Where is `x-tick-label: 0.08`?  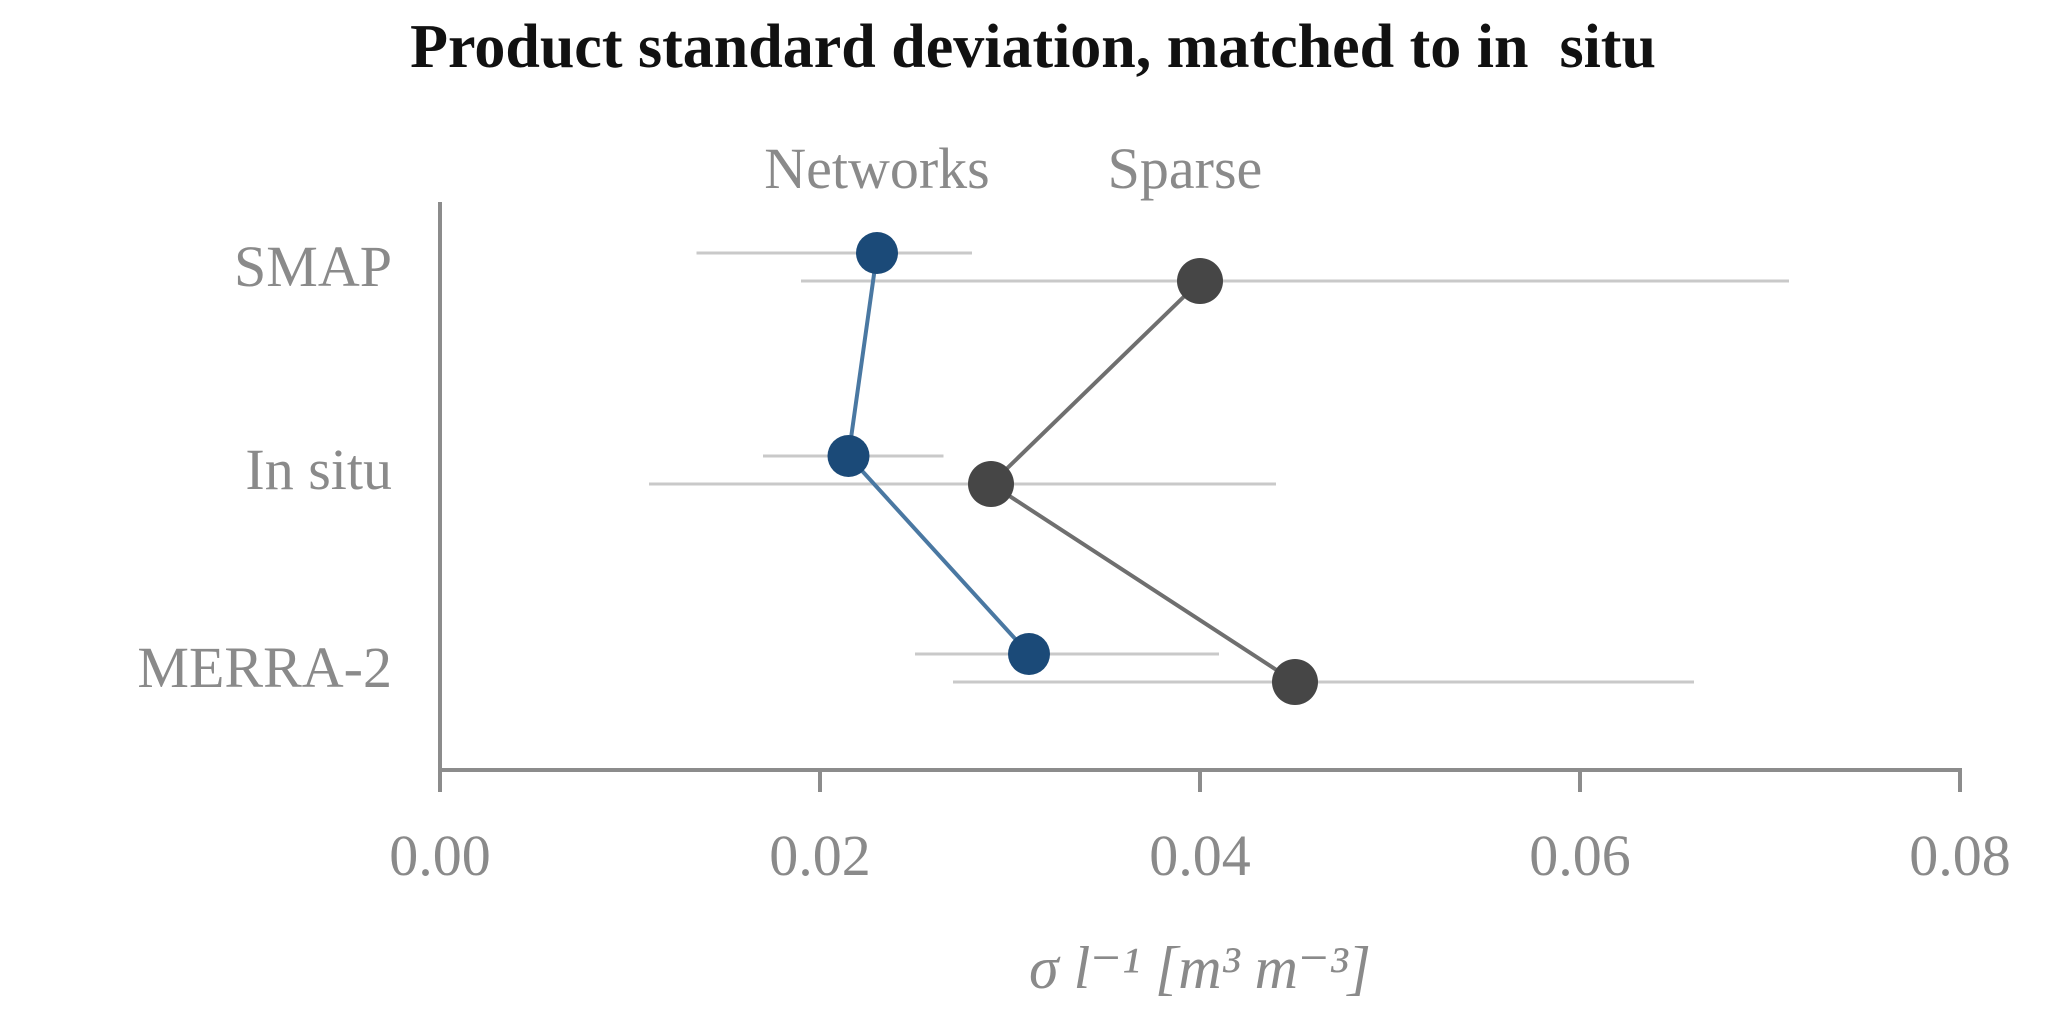 x-tick-label: 0.08 is located at coordinates (1960, 855).